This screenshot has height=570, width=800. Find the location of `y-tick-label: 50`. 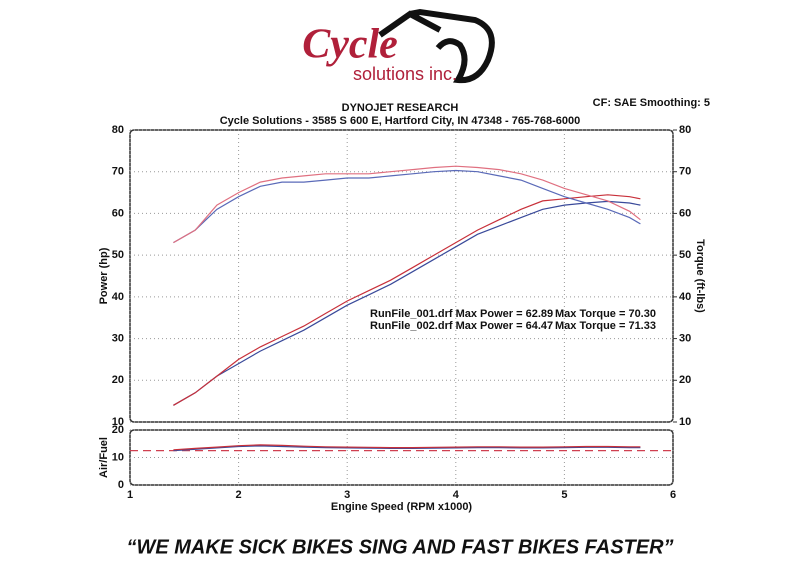

y-tick-label: 50 is located at coordinates (118, 255).